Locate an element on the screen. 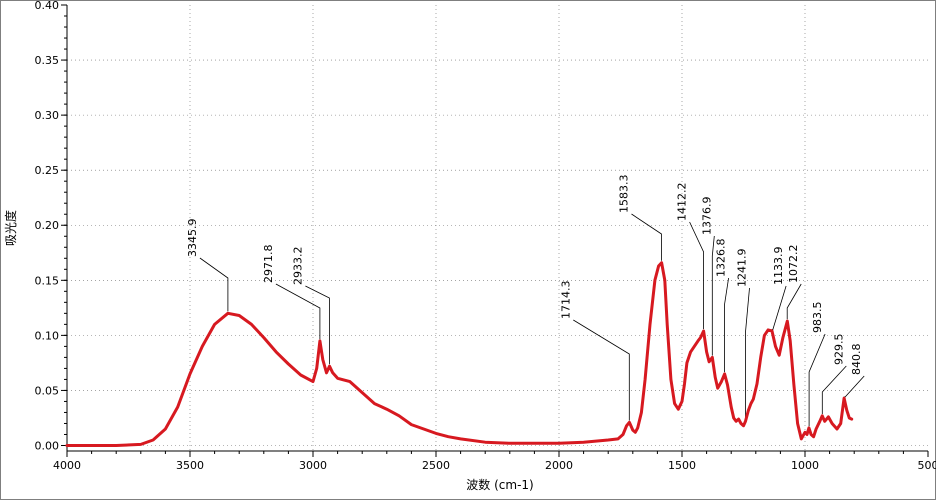 The height and width of the screenshot is (500, 936). y-tick-label: 0.15 is located at coordinates (47, 280).